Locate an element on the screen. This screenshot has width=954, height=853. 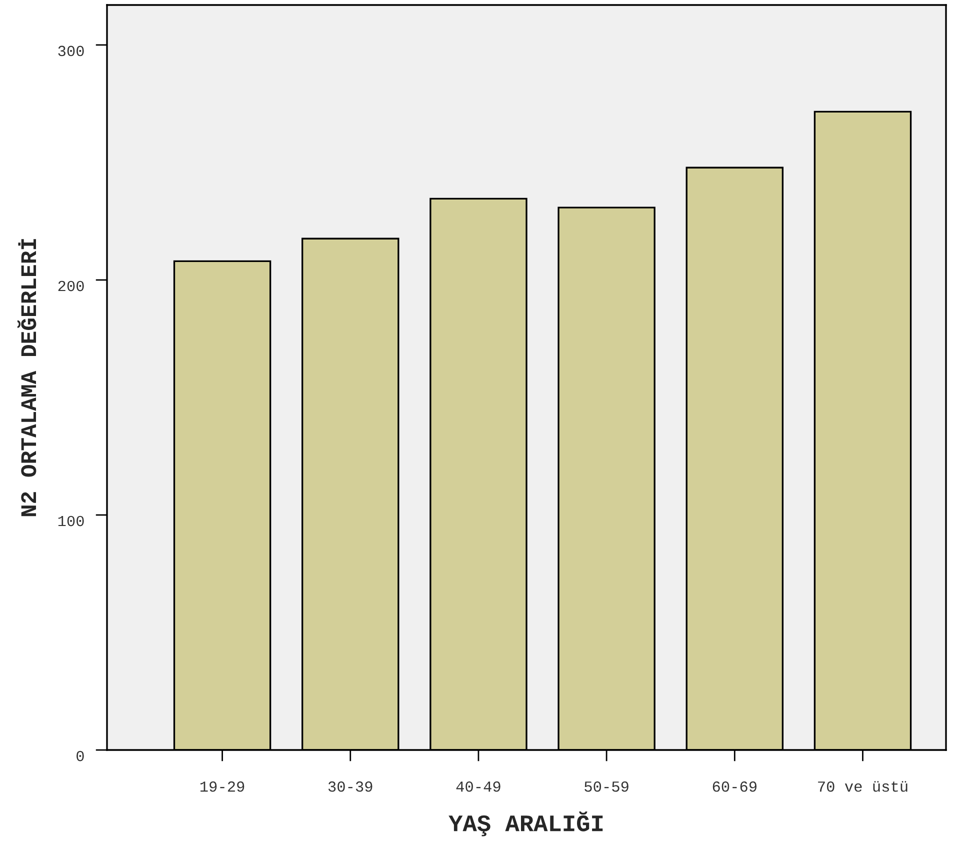
y-tick-label: 200 is located at coordinates (71, 286).